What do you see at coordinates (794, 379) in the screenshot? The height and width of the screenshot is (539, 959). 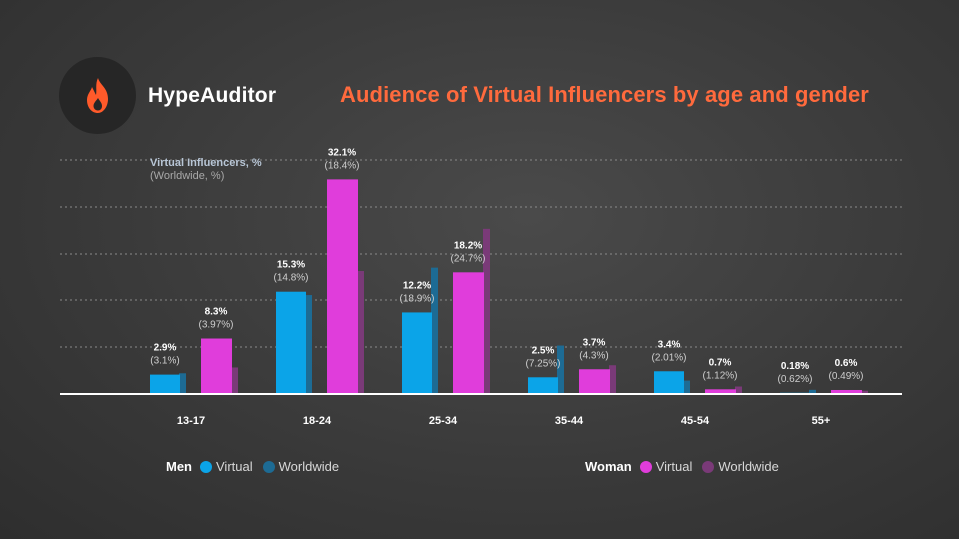 I see `label-men-worldwide: (0.62%)` at bounding box center [794, 379].